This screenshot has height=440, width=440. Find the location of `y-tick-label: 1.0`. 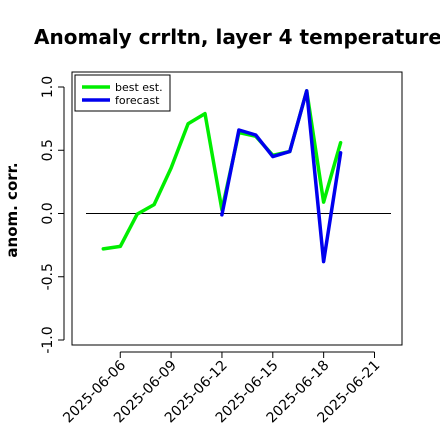

y-tick-label: 1.0 is located at coordinates (48, 87).